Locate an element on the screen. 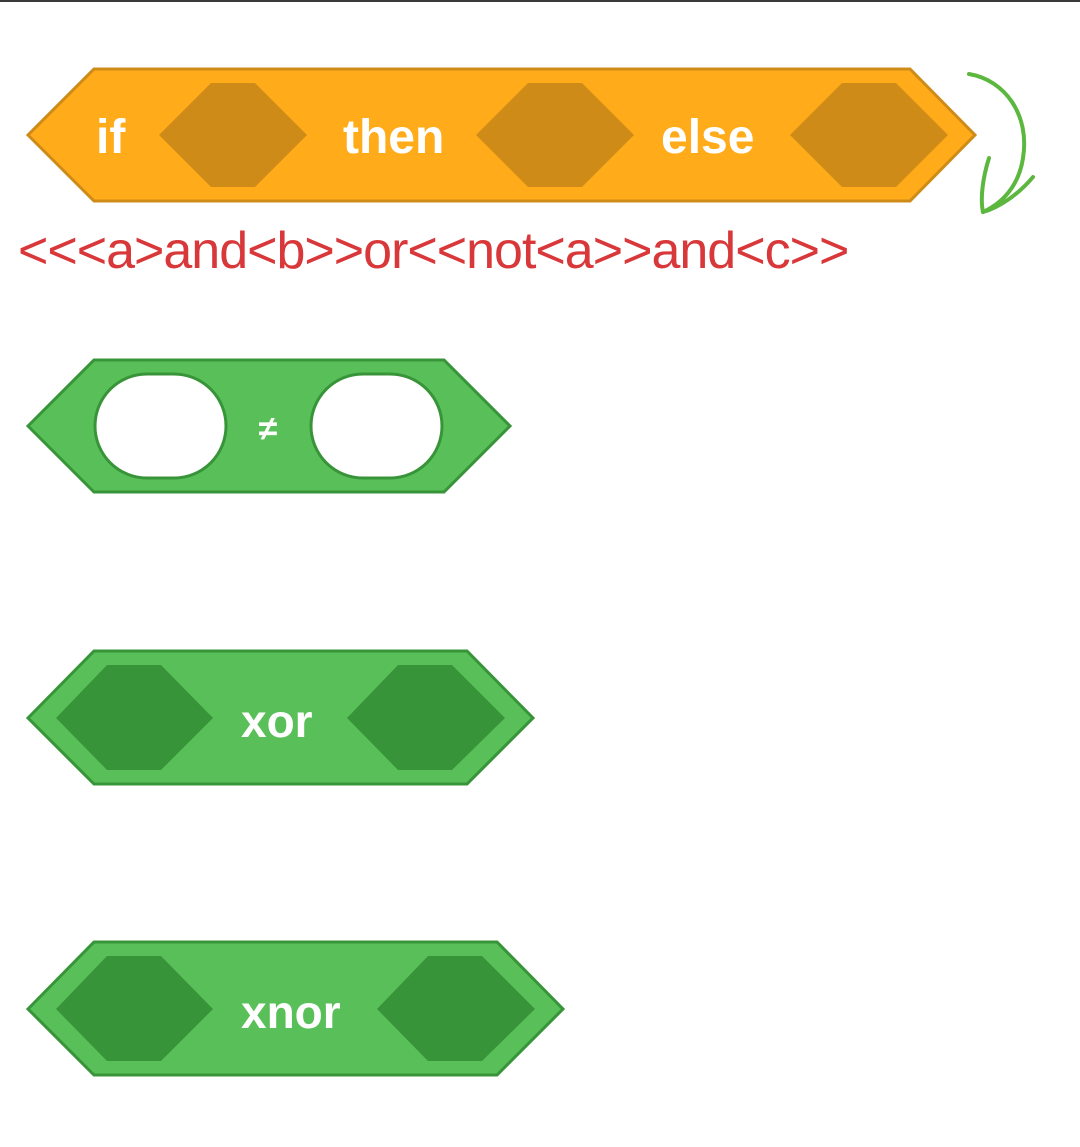  xnor-left-slot is located at coordinates (134, 1008).